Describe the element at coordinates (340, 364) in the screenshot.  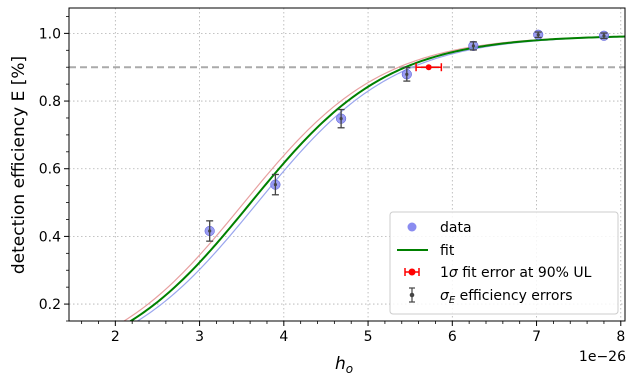
I see `x-axis-label-main: h` at that location.